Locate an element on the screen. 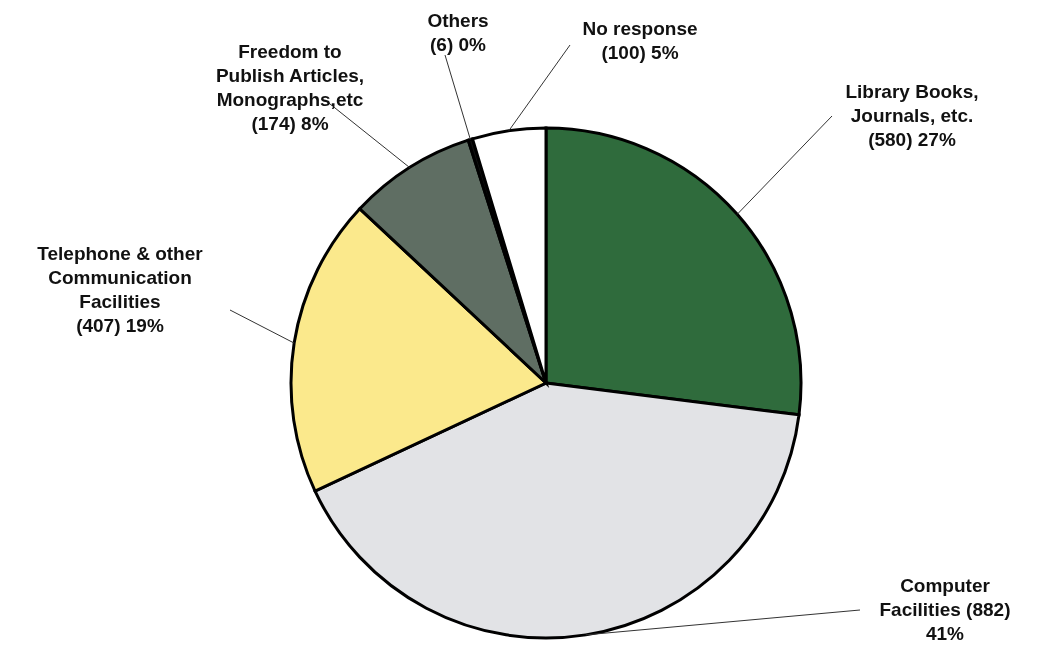  slice-label: Others is located at coordinates (458, 20).